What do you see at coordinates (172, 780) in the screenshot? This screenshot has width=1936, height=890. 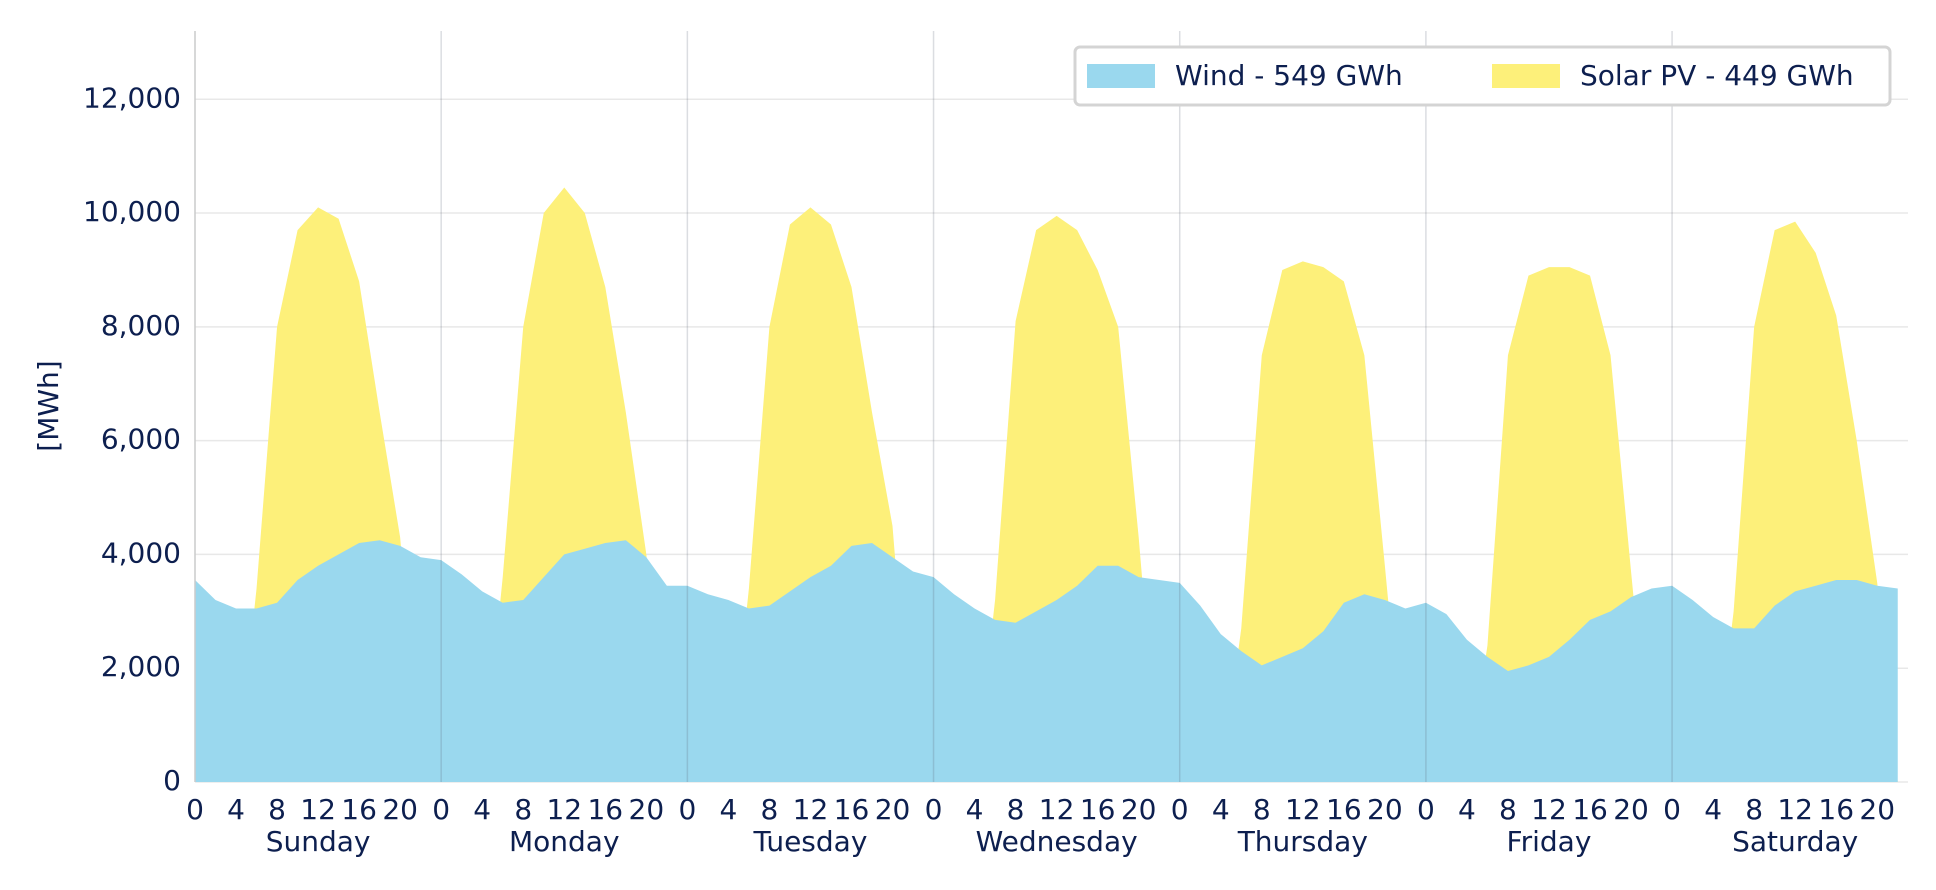 I see `y-tick-label: 0` at bounding box center [172, 780].